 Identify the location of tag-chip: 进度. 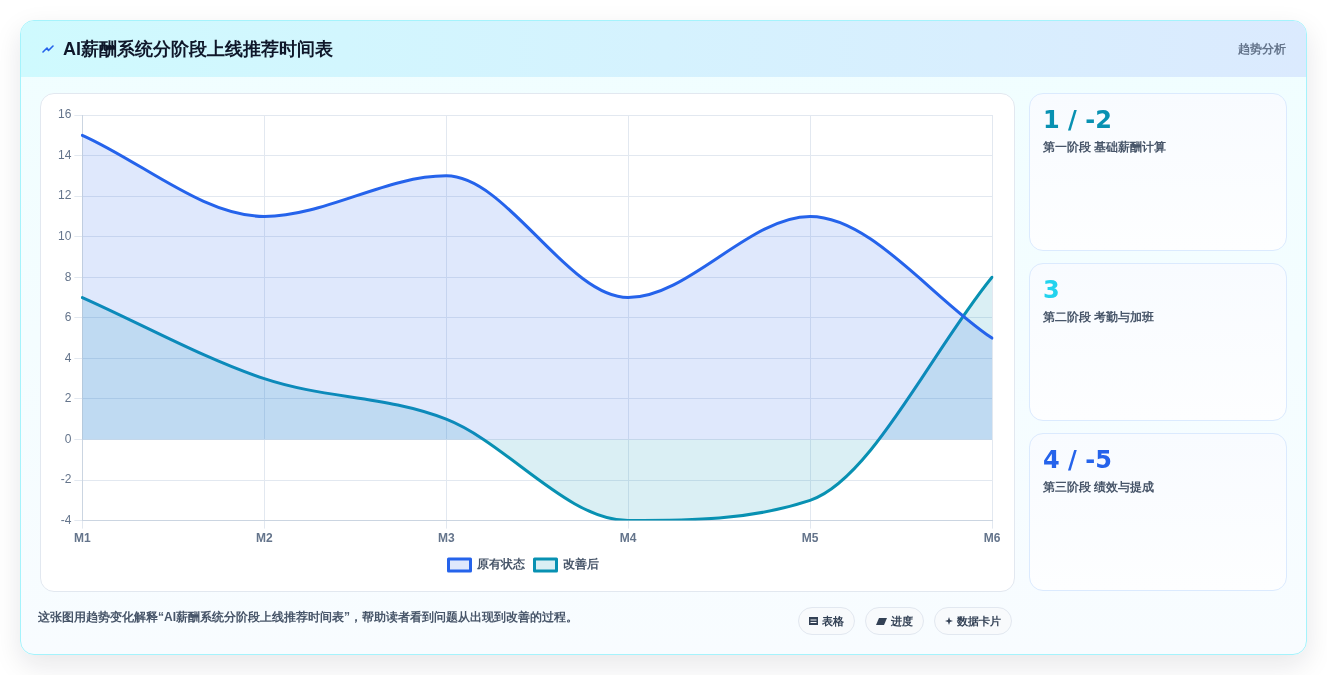
(894, 621).